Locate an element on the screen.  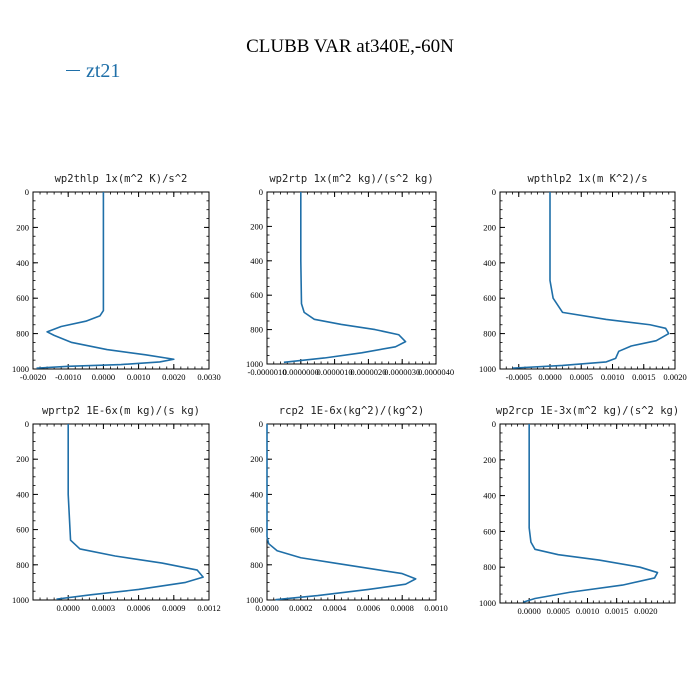
x-tick-label: 0.0000040 is located at coordinates (436, 372).